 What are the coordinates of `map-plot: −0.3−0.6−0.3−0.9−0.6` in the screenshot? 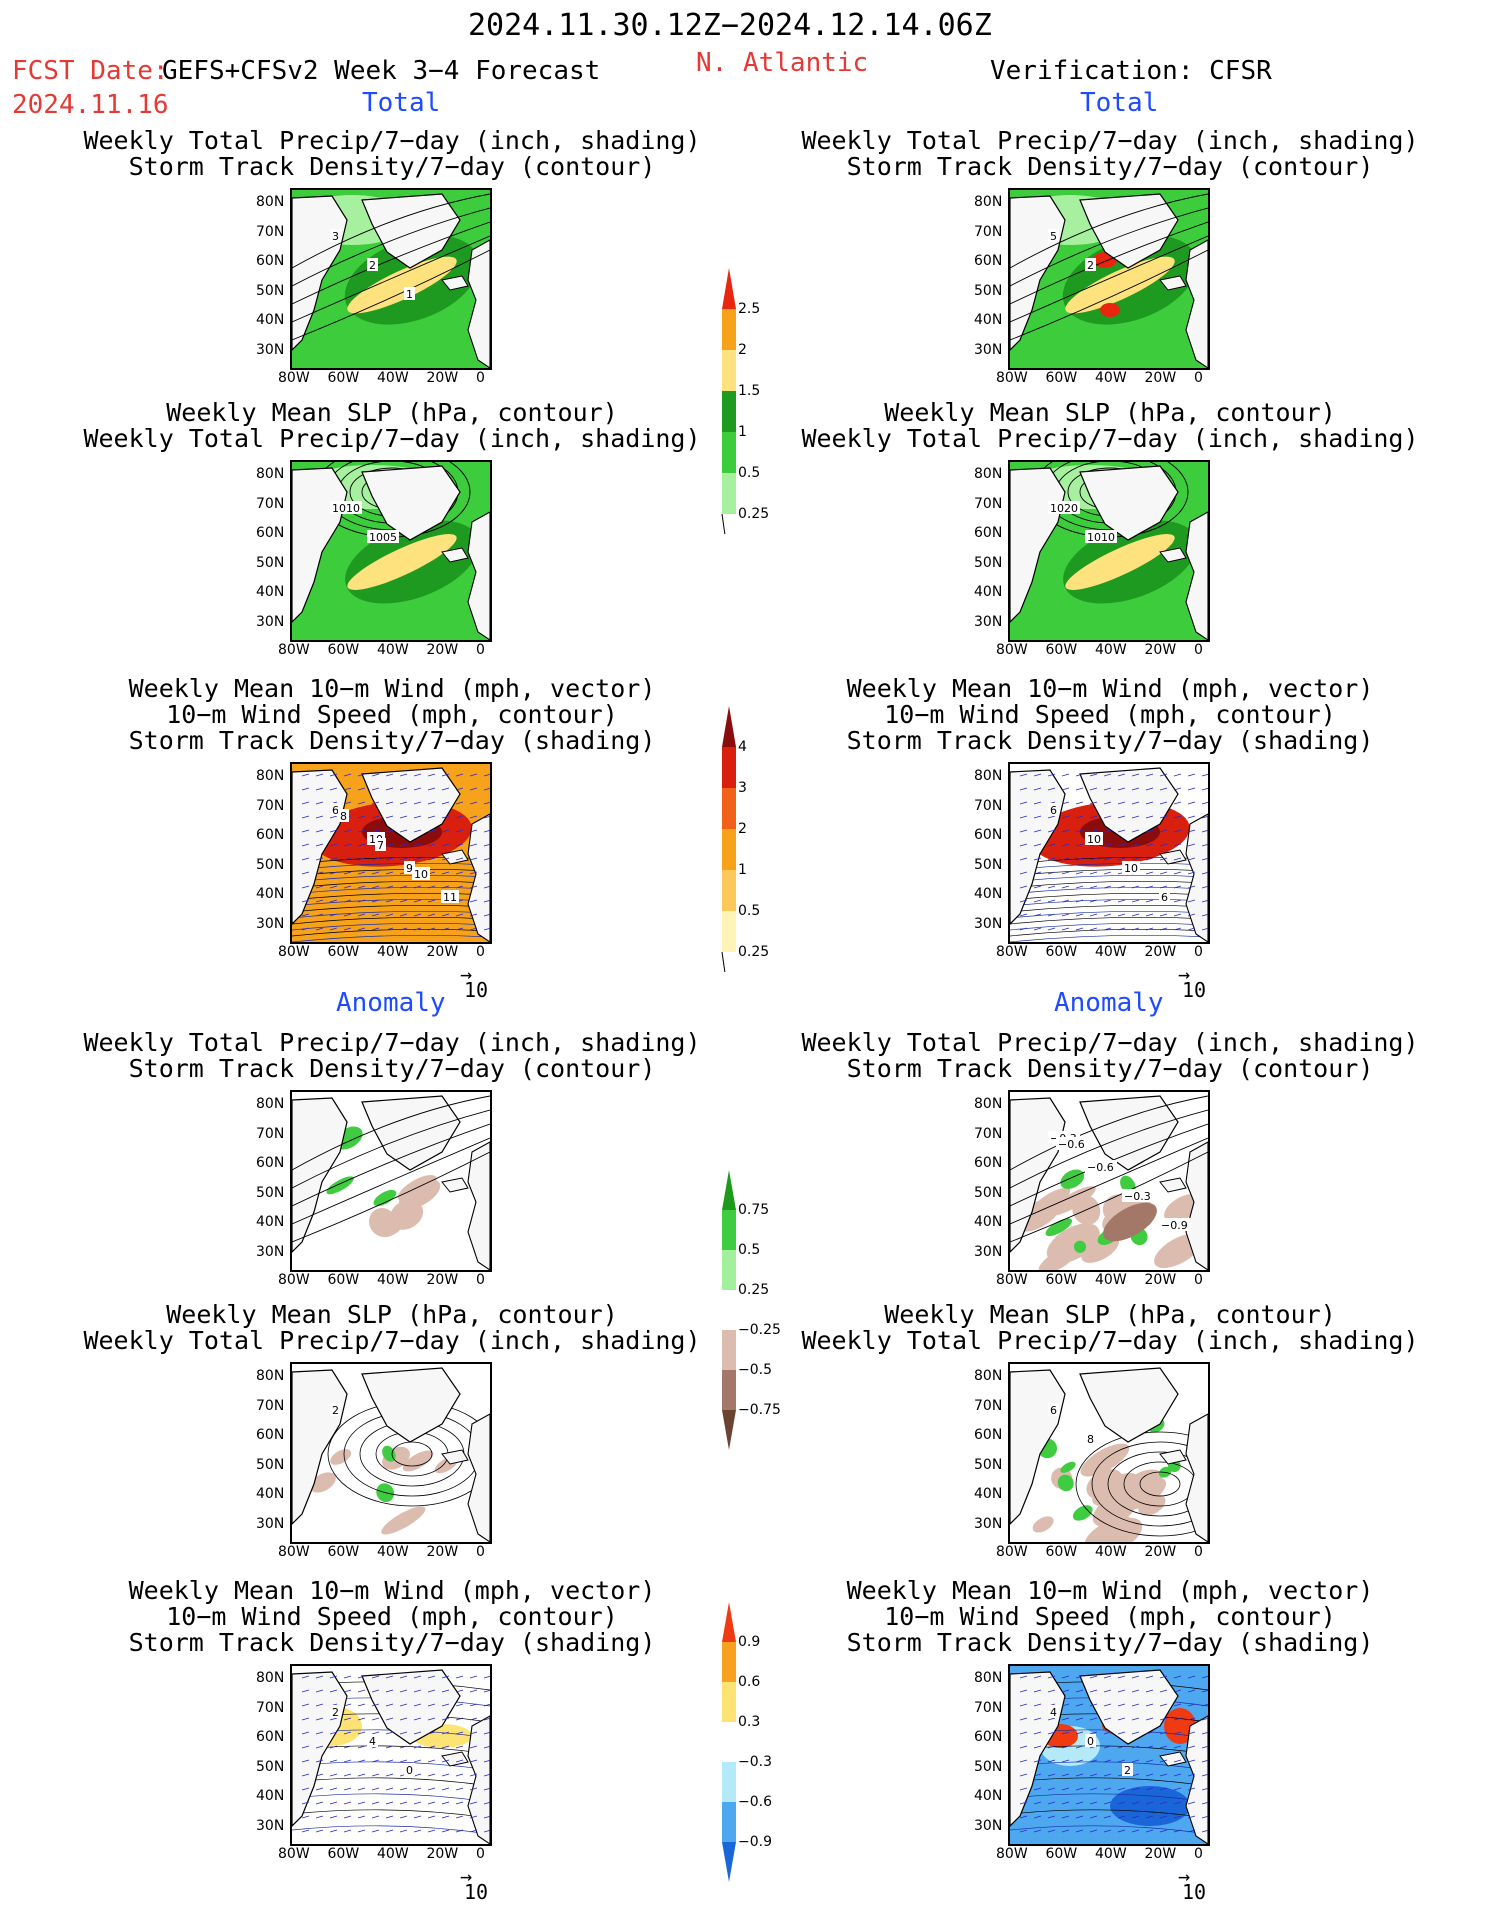 It's located at (1109, 1181).